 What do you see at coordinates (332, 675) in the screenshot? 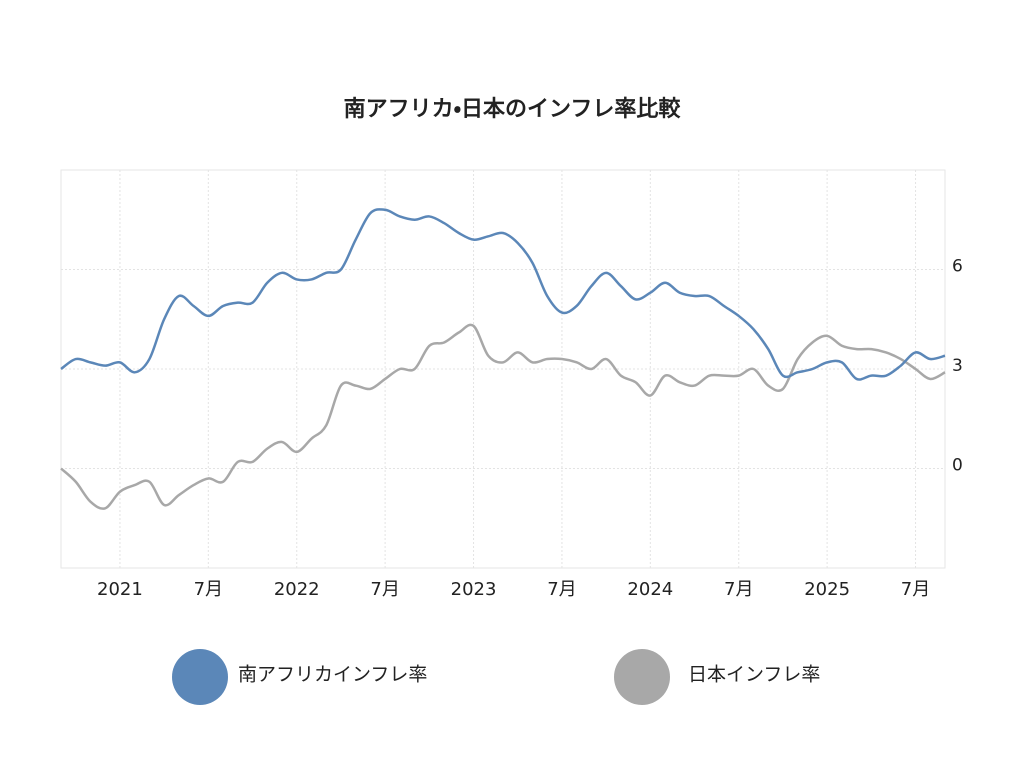
I see `legend-label: 南アフリカインフレ率` at bounding box center [332, 675].